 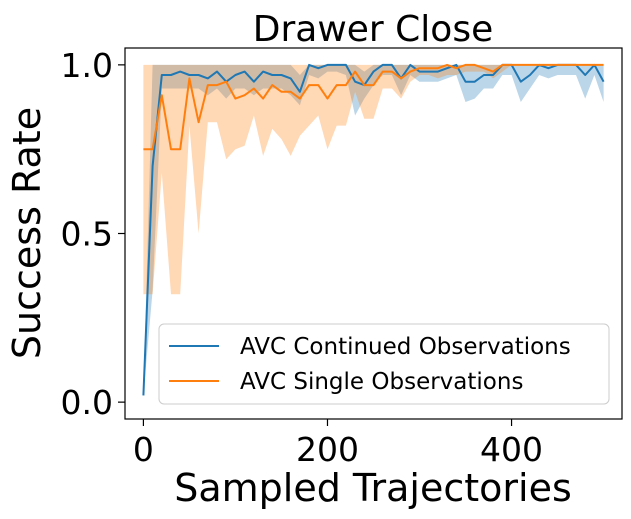 I want to click on x-tick-label: 200, so click(x=327, y=449).